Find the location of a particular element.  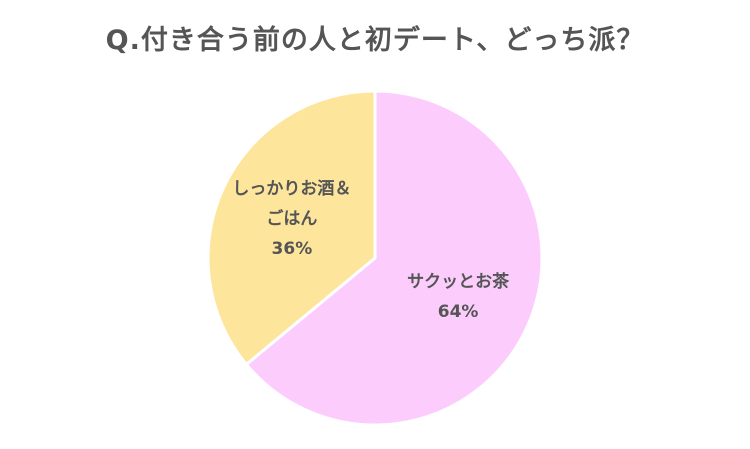

pie-value-label-1: 36% is located at coordinates (292, 249).